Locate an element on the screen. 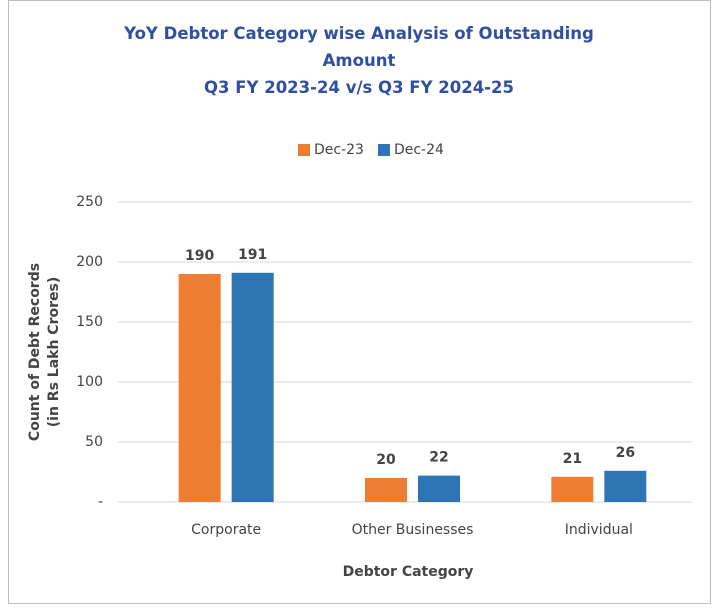  x-tick-label: Other Businesses is located at coordinates (413, 530).